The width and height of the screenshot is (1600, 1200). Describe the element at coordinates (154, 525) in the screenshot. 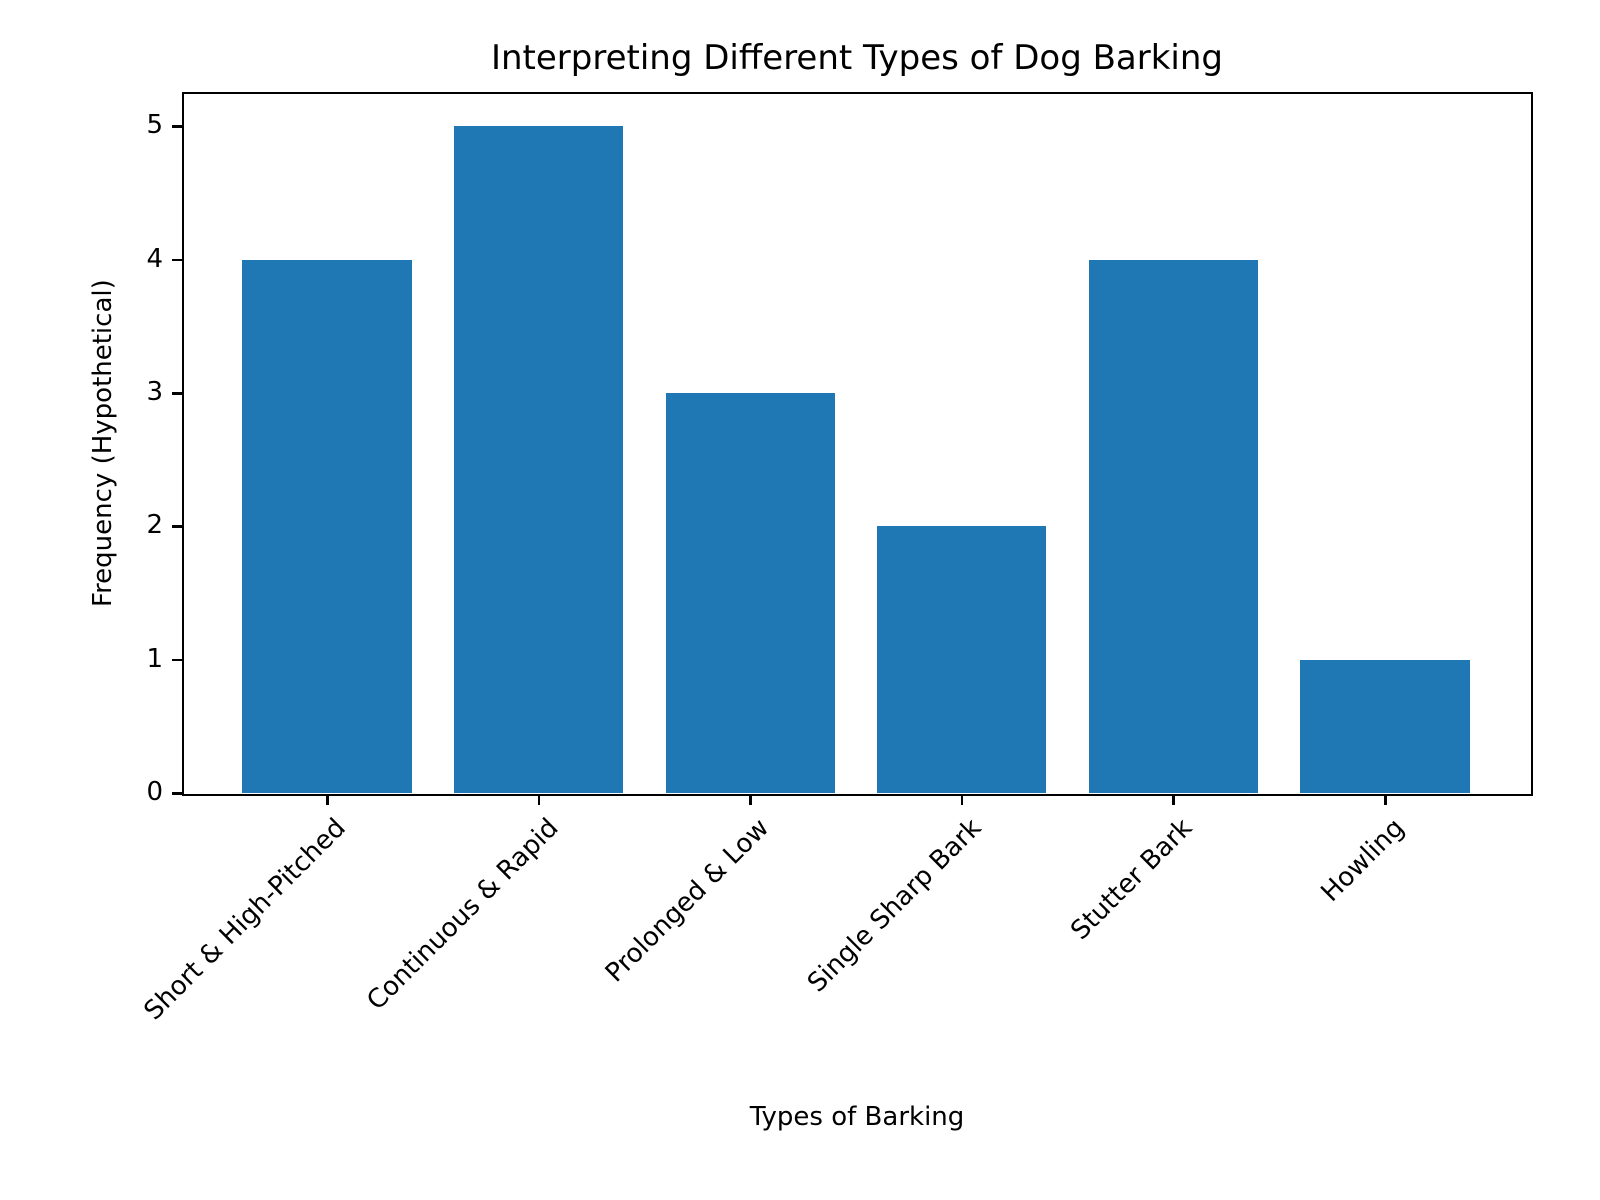

I see `y-tick-label: 2` at that location.